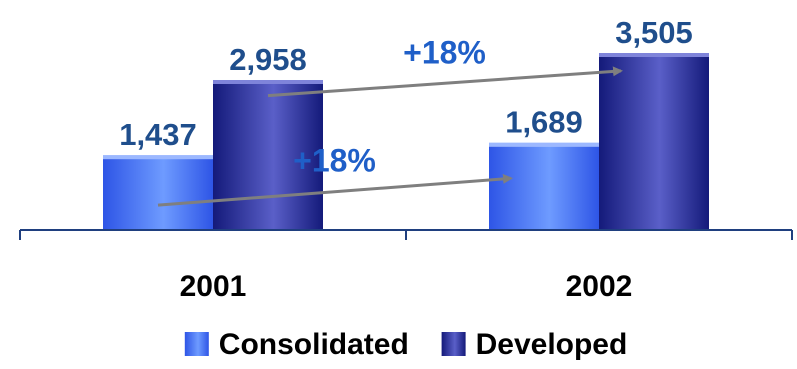  I want to click on legend-swatch-developed, so click(453, 344).